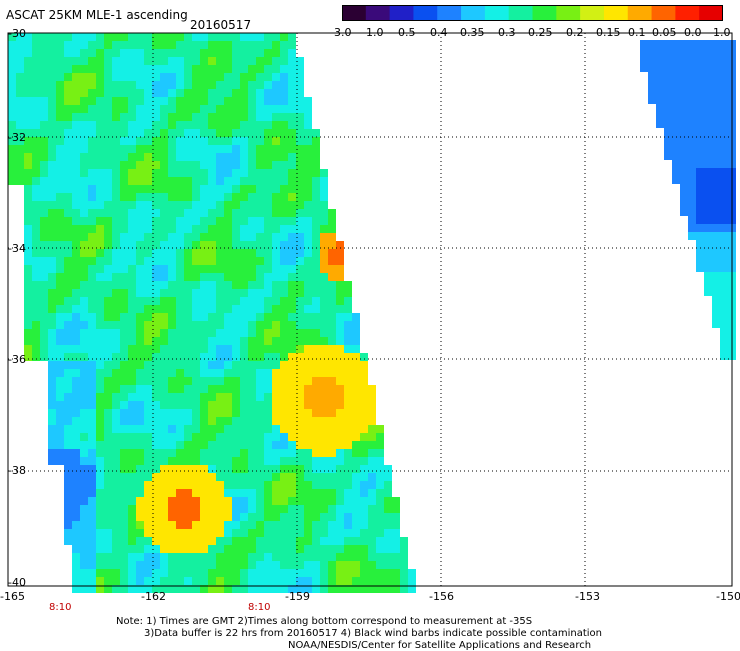 Image resolution: width=740 pixels, height=651 pixels. Describe the element at coordinates (17, 137) in the screenshot. I see `lat-label: -32` at that location.